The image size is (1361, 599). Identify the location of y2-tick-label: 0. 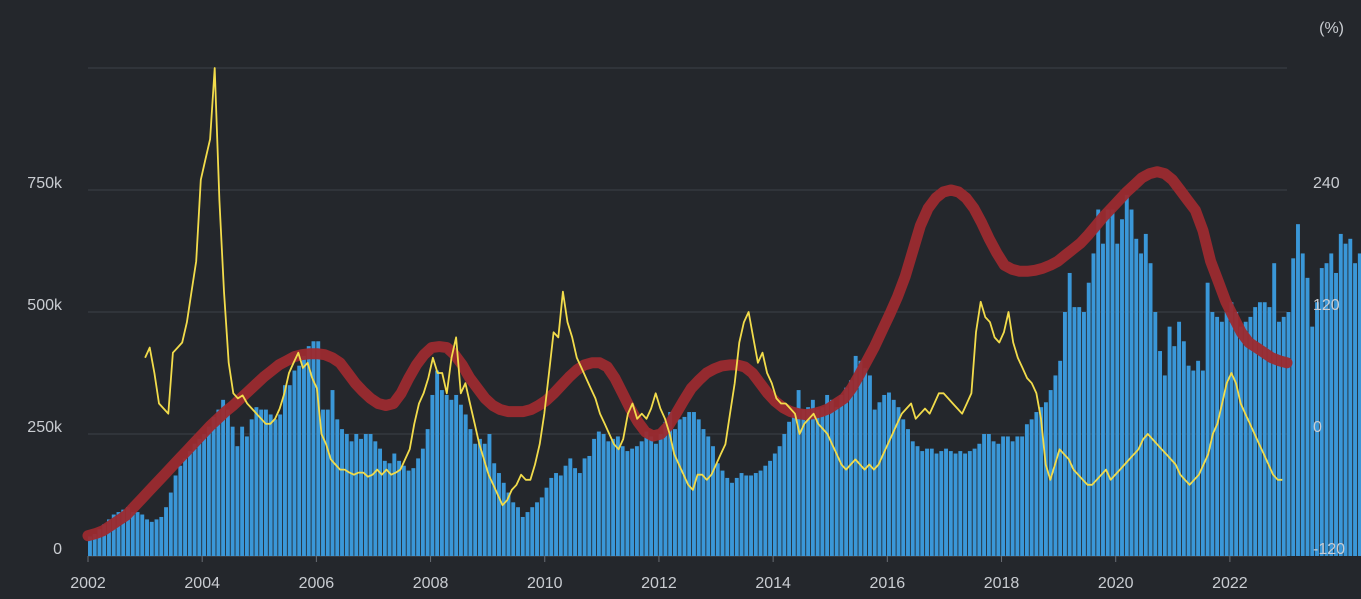
(1317, 427).